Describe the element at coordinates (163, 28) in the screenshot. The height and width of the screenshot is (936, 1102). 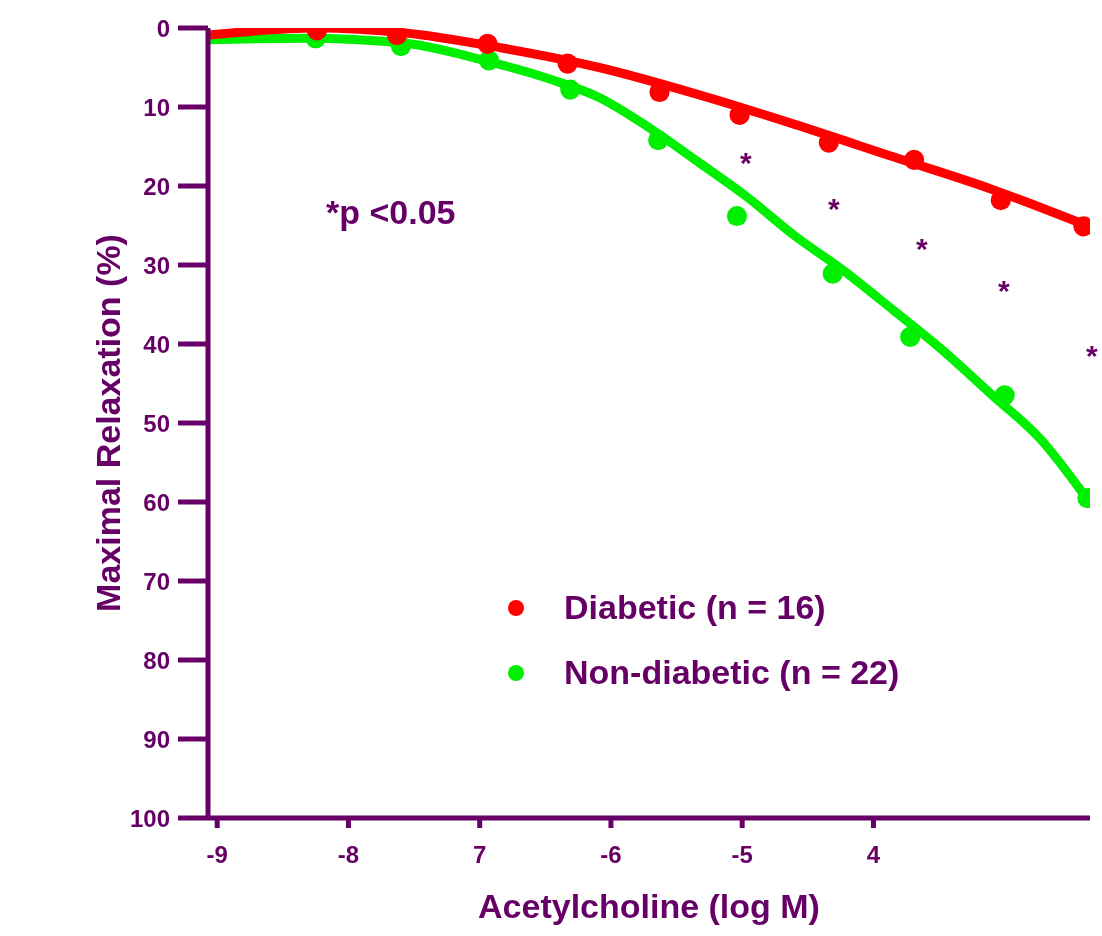
I see `y-tick-label: 0` at that location.